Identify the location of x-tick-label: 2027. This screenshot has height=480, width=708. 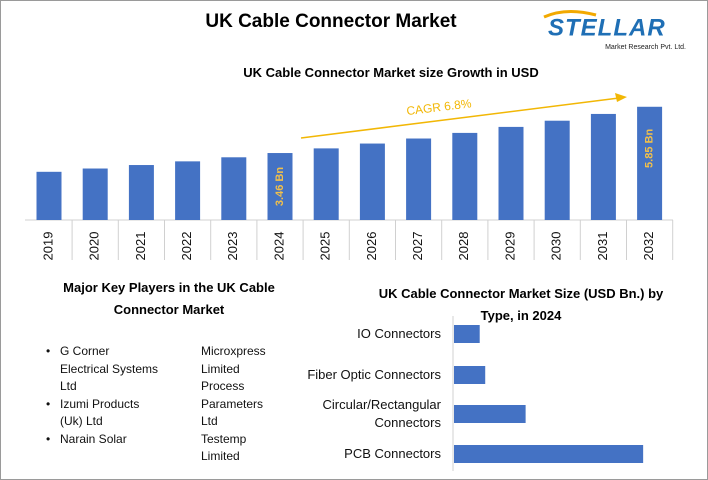
(417, 246).